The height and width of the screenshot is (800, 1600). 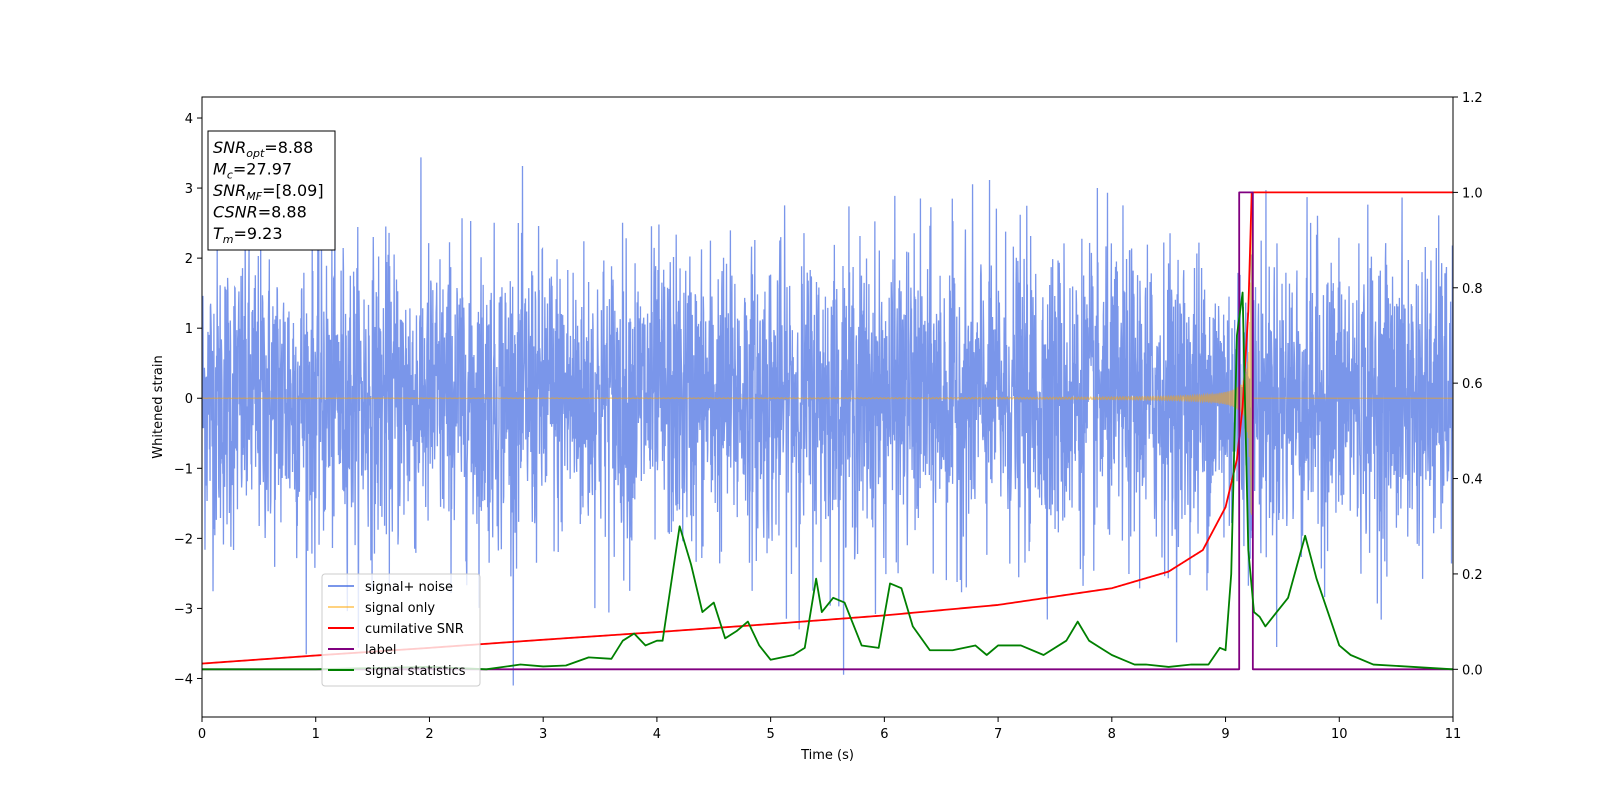 What do you see at coordinates (263, 149) in the screenshot?
I see `annotation-line: SNRopt=8.88` at bounding box center [263, 149].